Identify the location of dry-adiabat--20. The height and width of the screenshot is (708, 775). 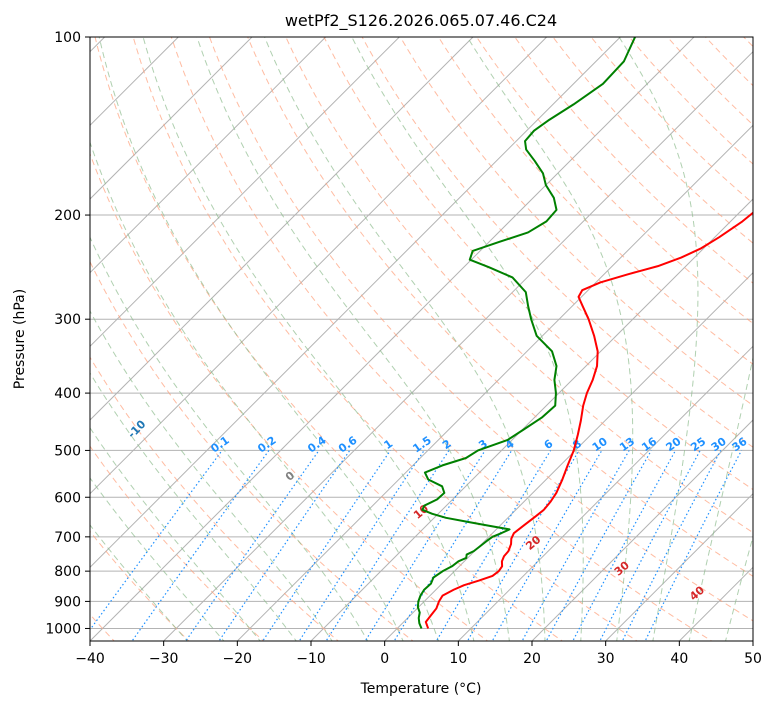
(177, 543).